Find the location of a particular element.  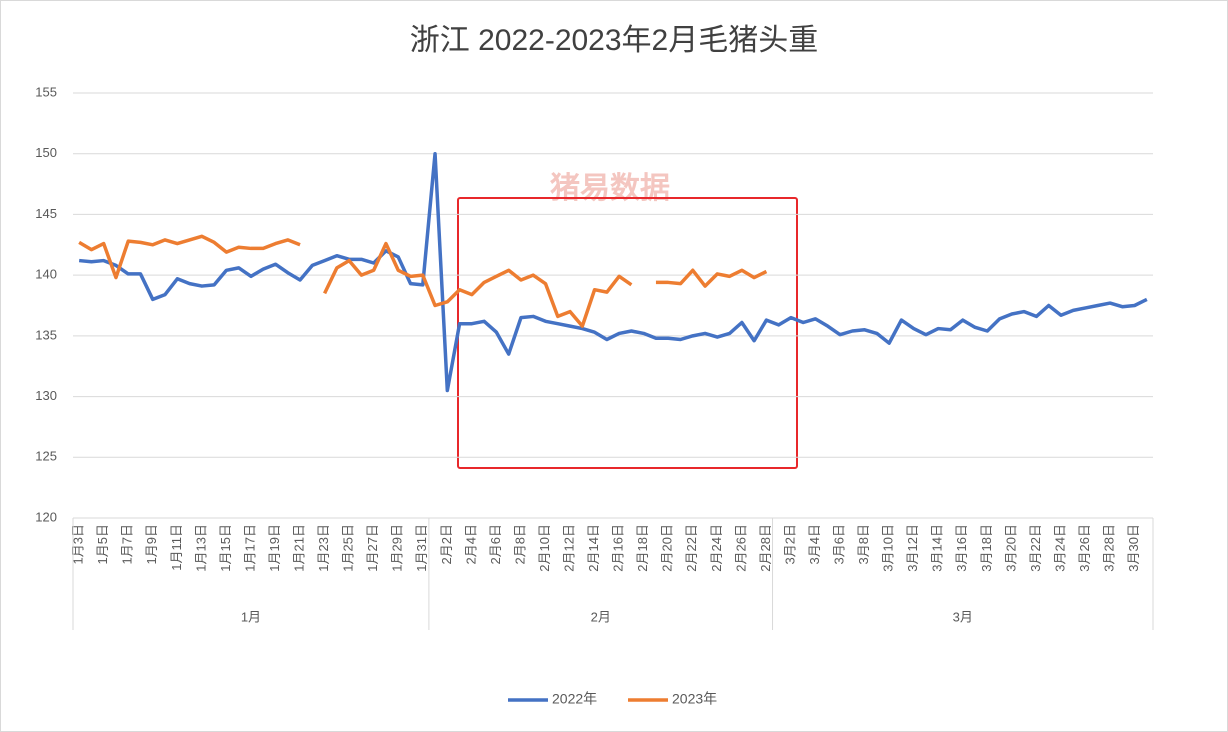

x-tick-label: 3月18日 is located at coordinates (986, 548).